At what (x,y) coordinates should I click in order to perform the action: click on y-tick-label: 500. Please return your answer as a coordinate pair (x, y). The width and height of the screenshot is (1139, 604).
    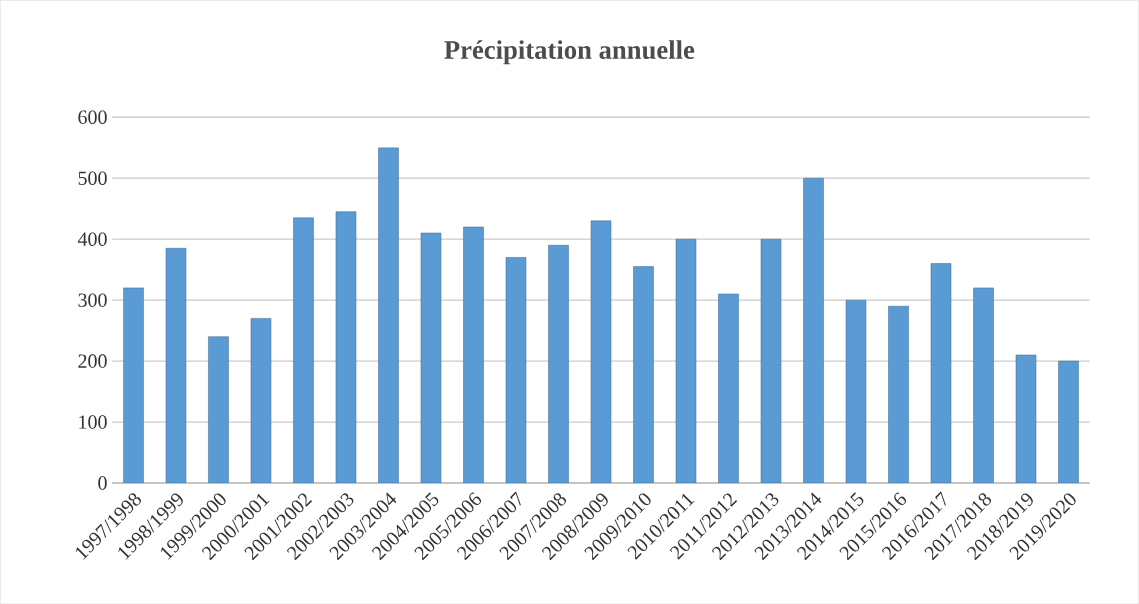
    Looking at the image, I should click on (92, 178).